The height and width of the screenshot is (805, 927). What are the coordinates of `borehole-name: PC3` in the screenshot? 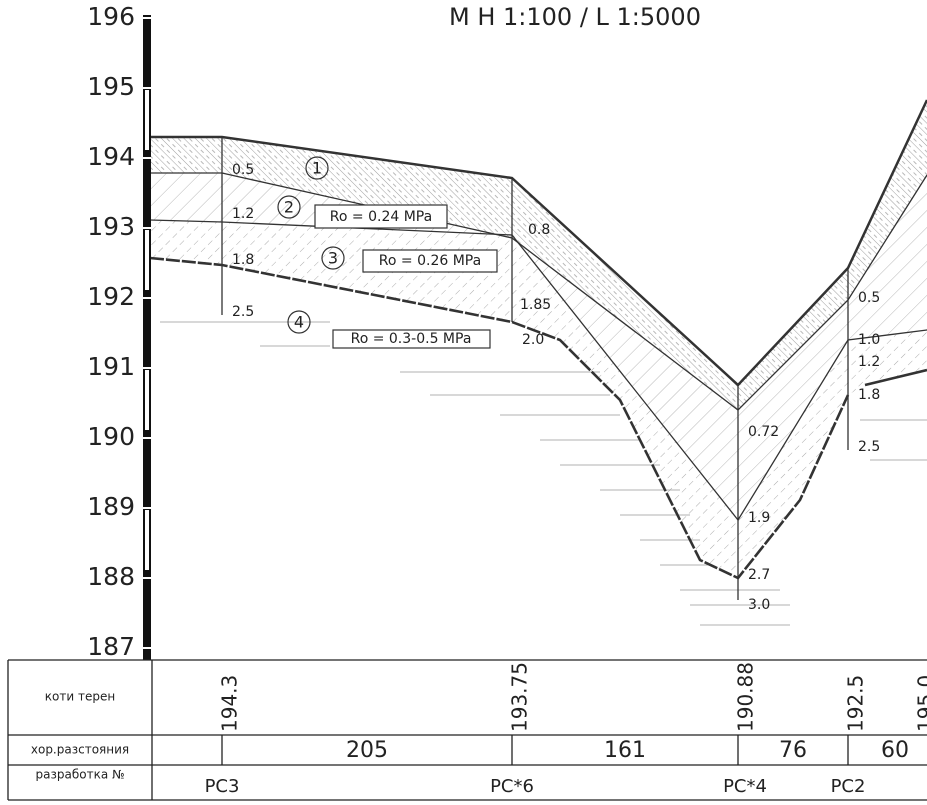 It's located at (222, 786).